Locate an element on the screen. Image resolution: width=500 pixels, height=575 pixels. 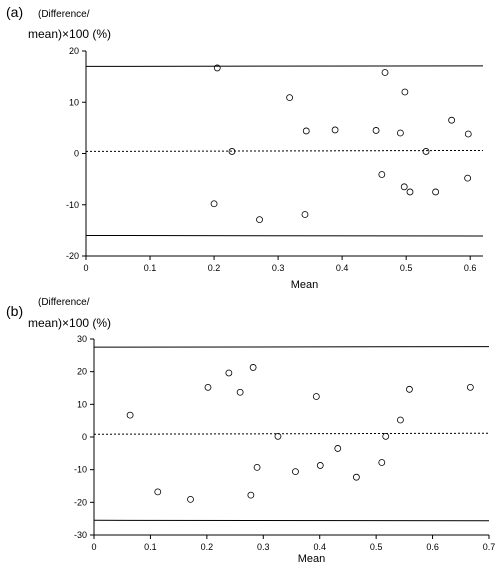
y-tick-label: 30 is located at coordinates (82, 339).